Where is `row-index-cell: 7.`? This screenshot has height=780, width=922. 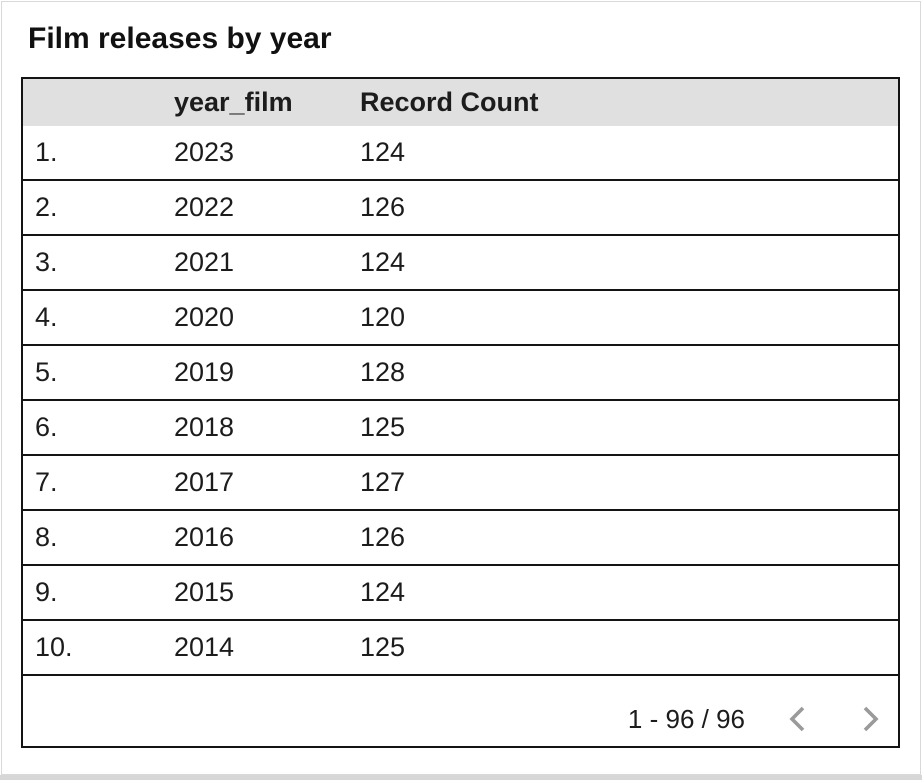
row-index-cell: 7. is located at coordinates (46, 482).